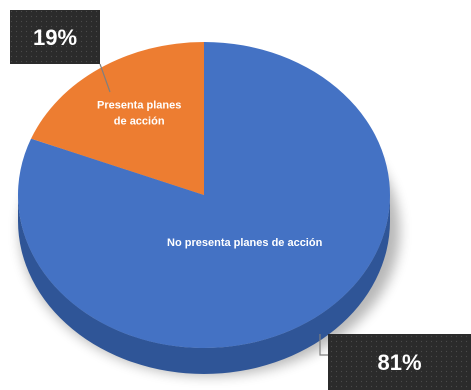  I want to click on callout-leader-no-presenta-planes-de-accion, so click(323, 345).